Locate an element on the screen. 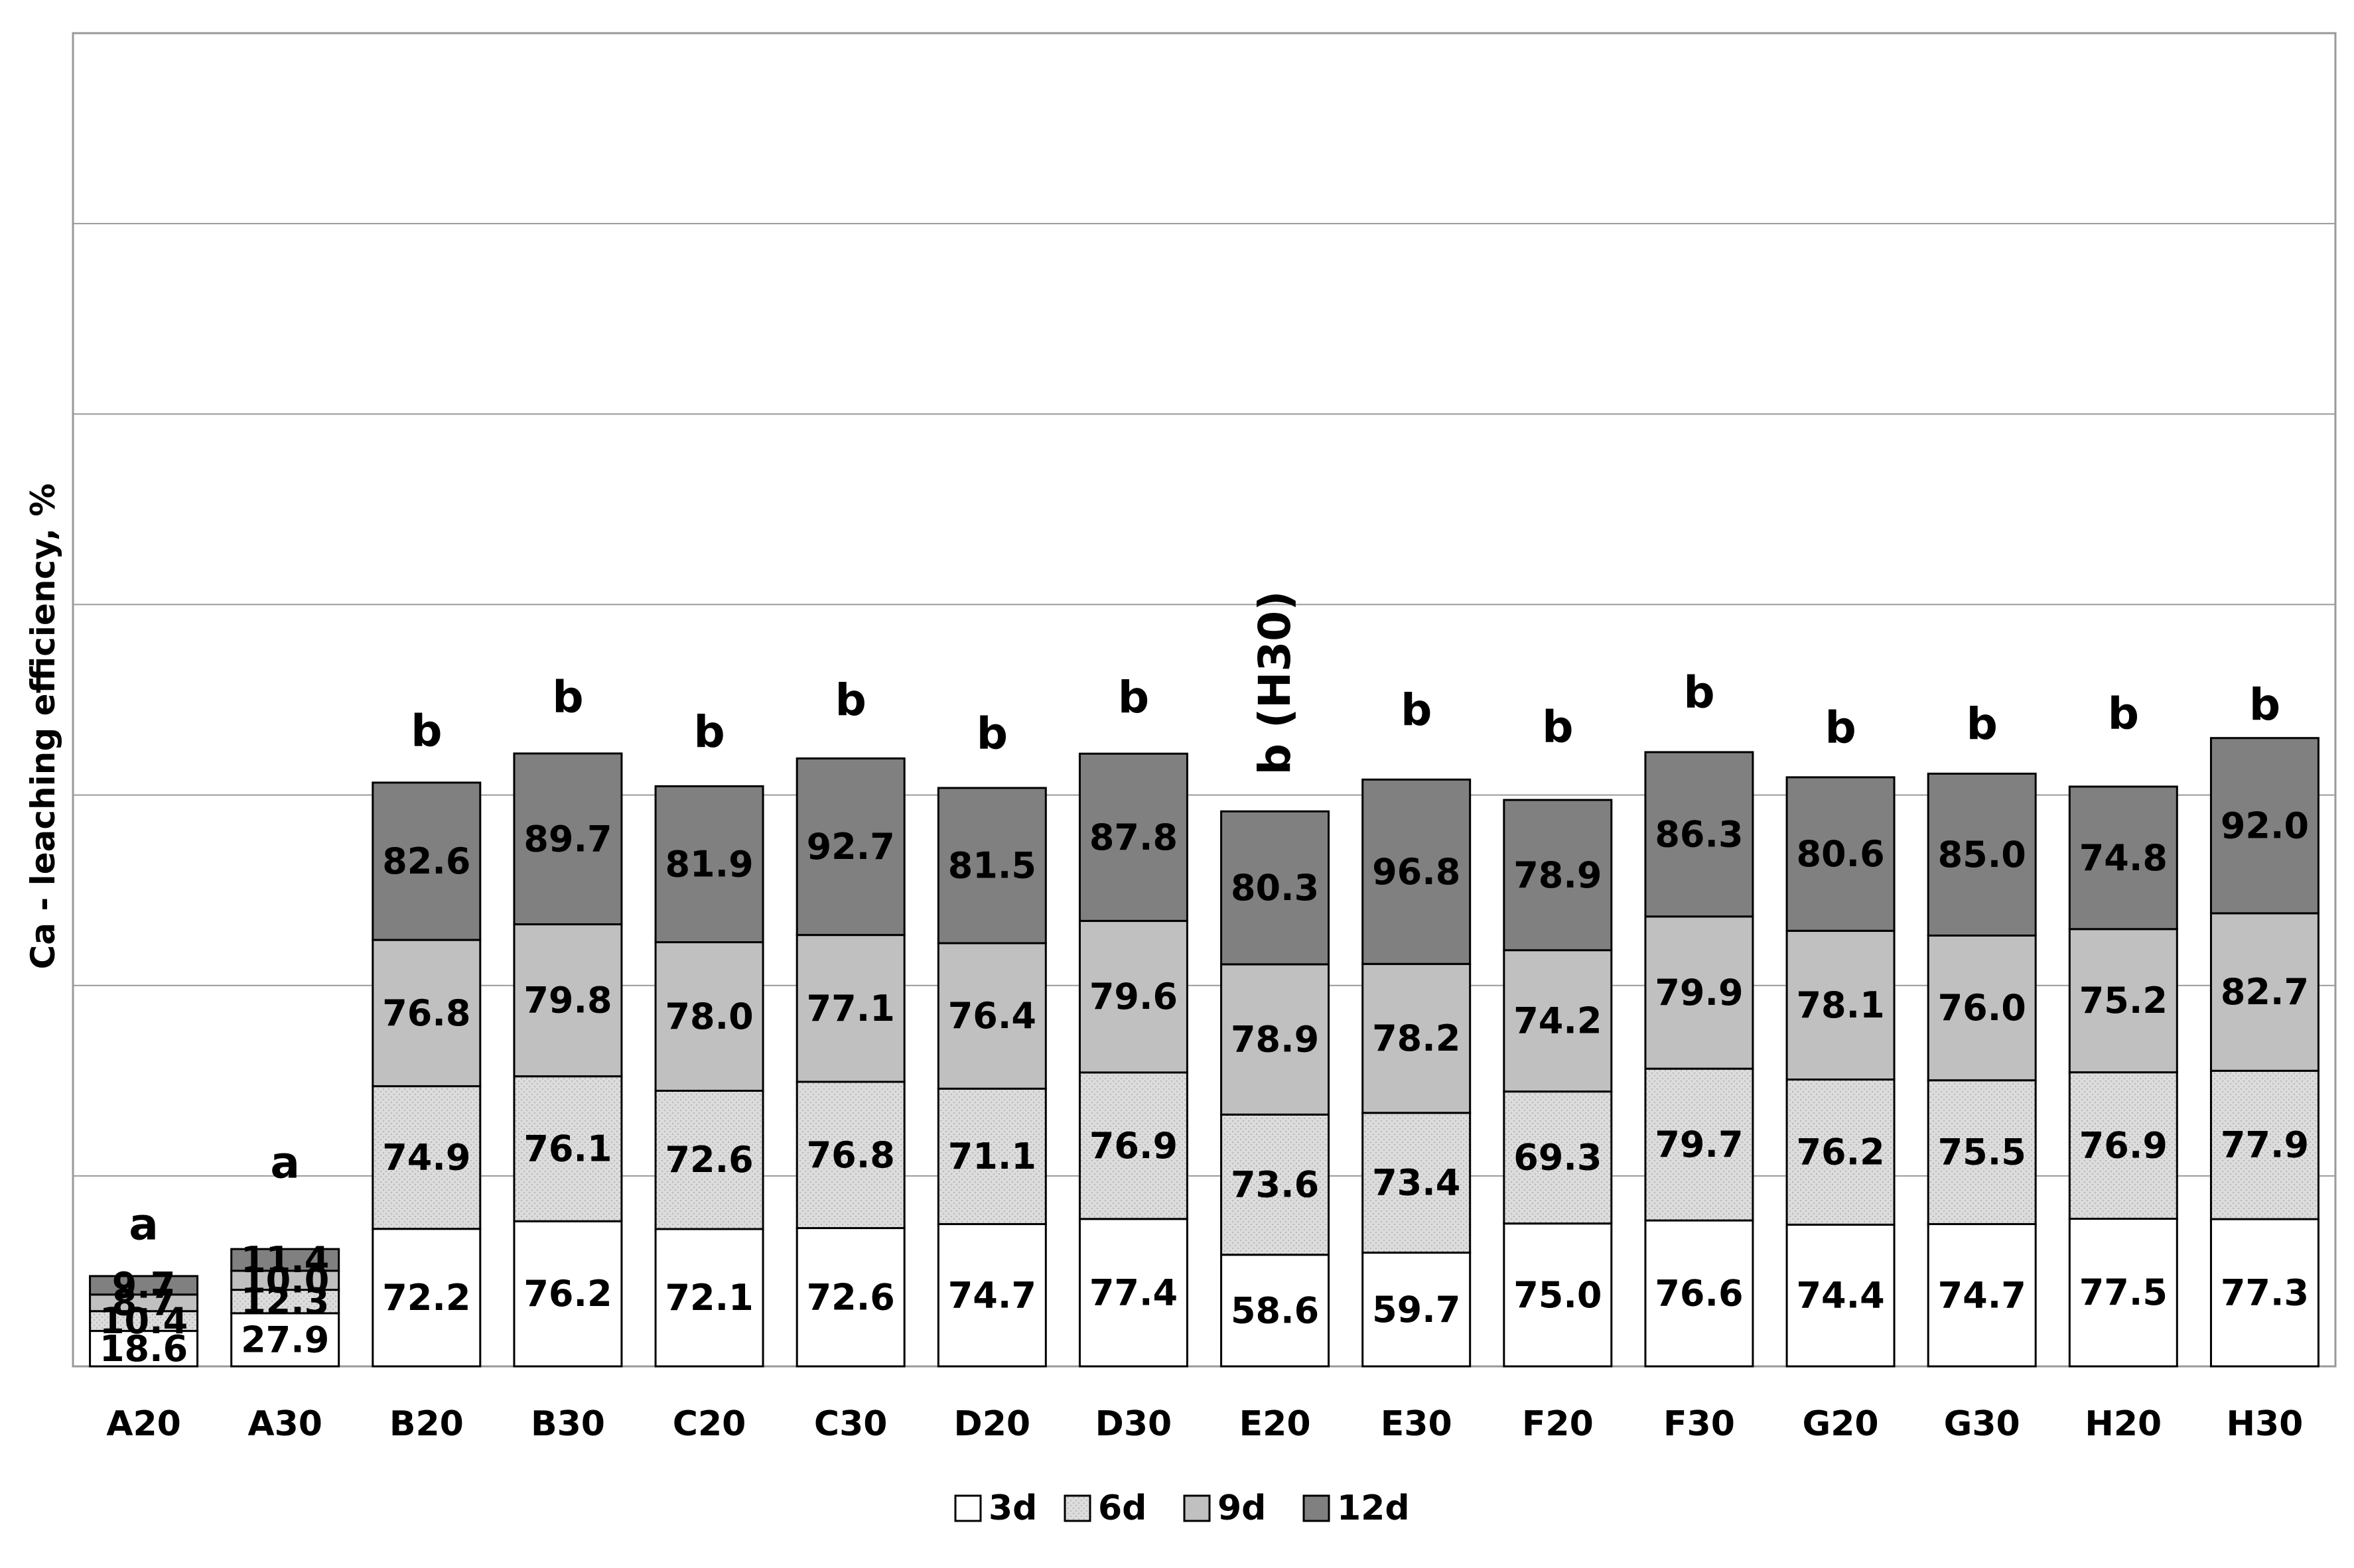  bar-segment-6d-H30 is located at coordinates (2264, 1144).